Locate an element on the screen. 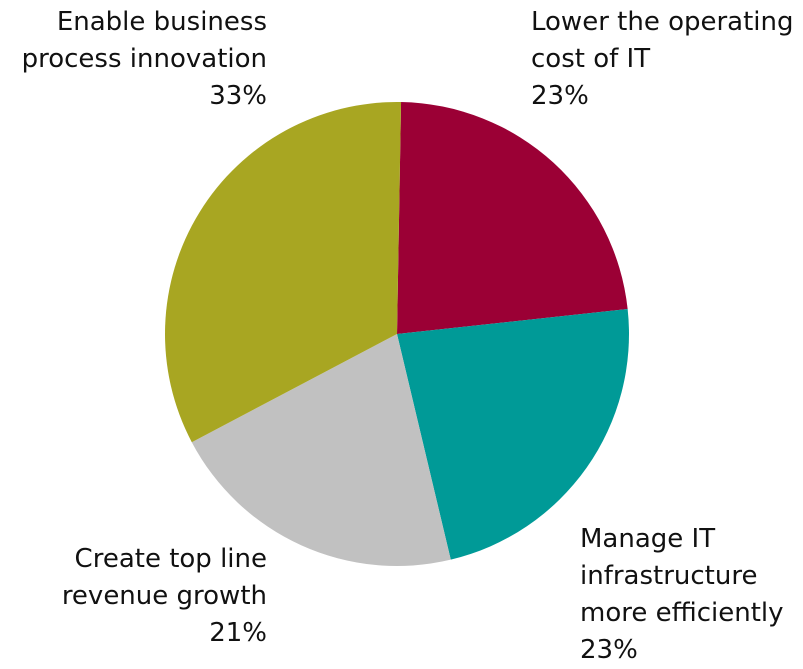 The height and width of the screenshot is (669, 803). label-line: more efficiently is located at coordinates (682, 613).